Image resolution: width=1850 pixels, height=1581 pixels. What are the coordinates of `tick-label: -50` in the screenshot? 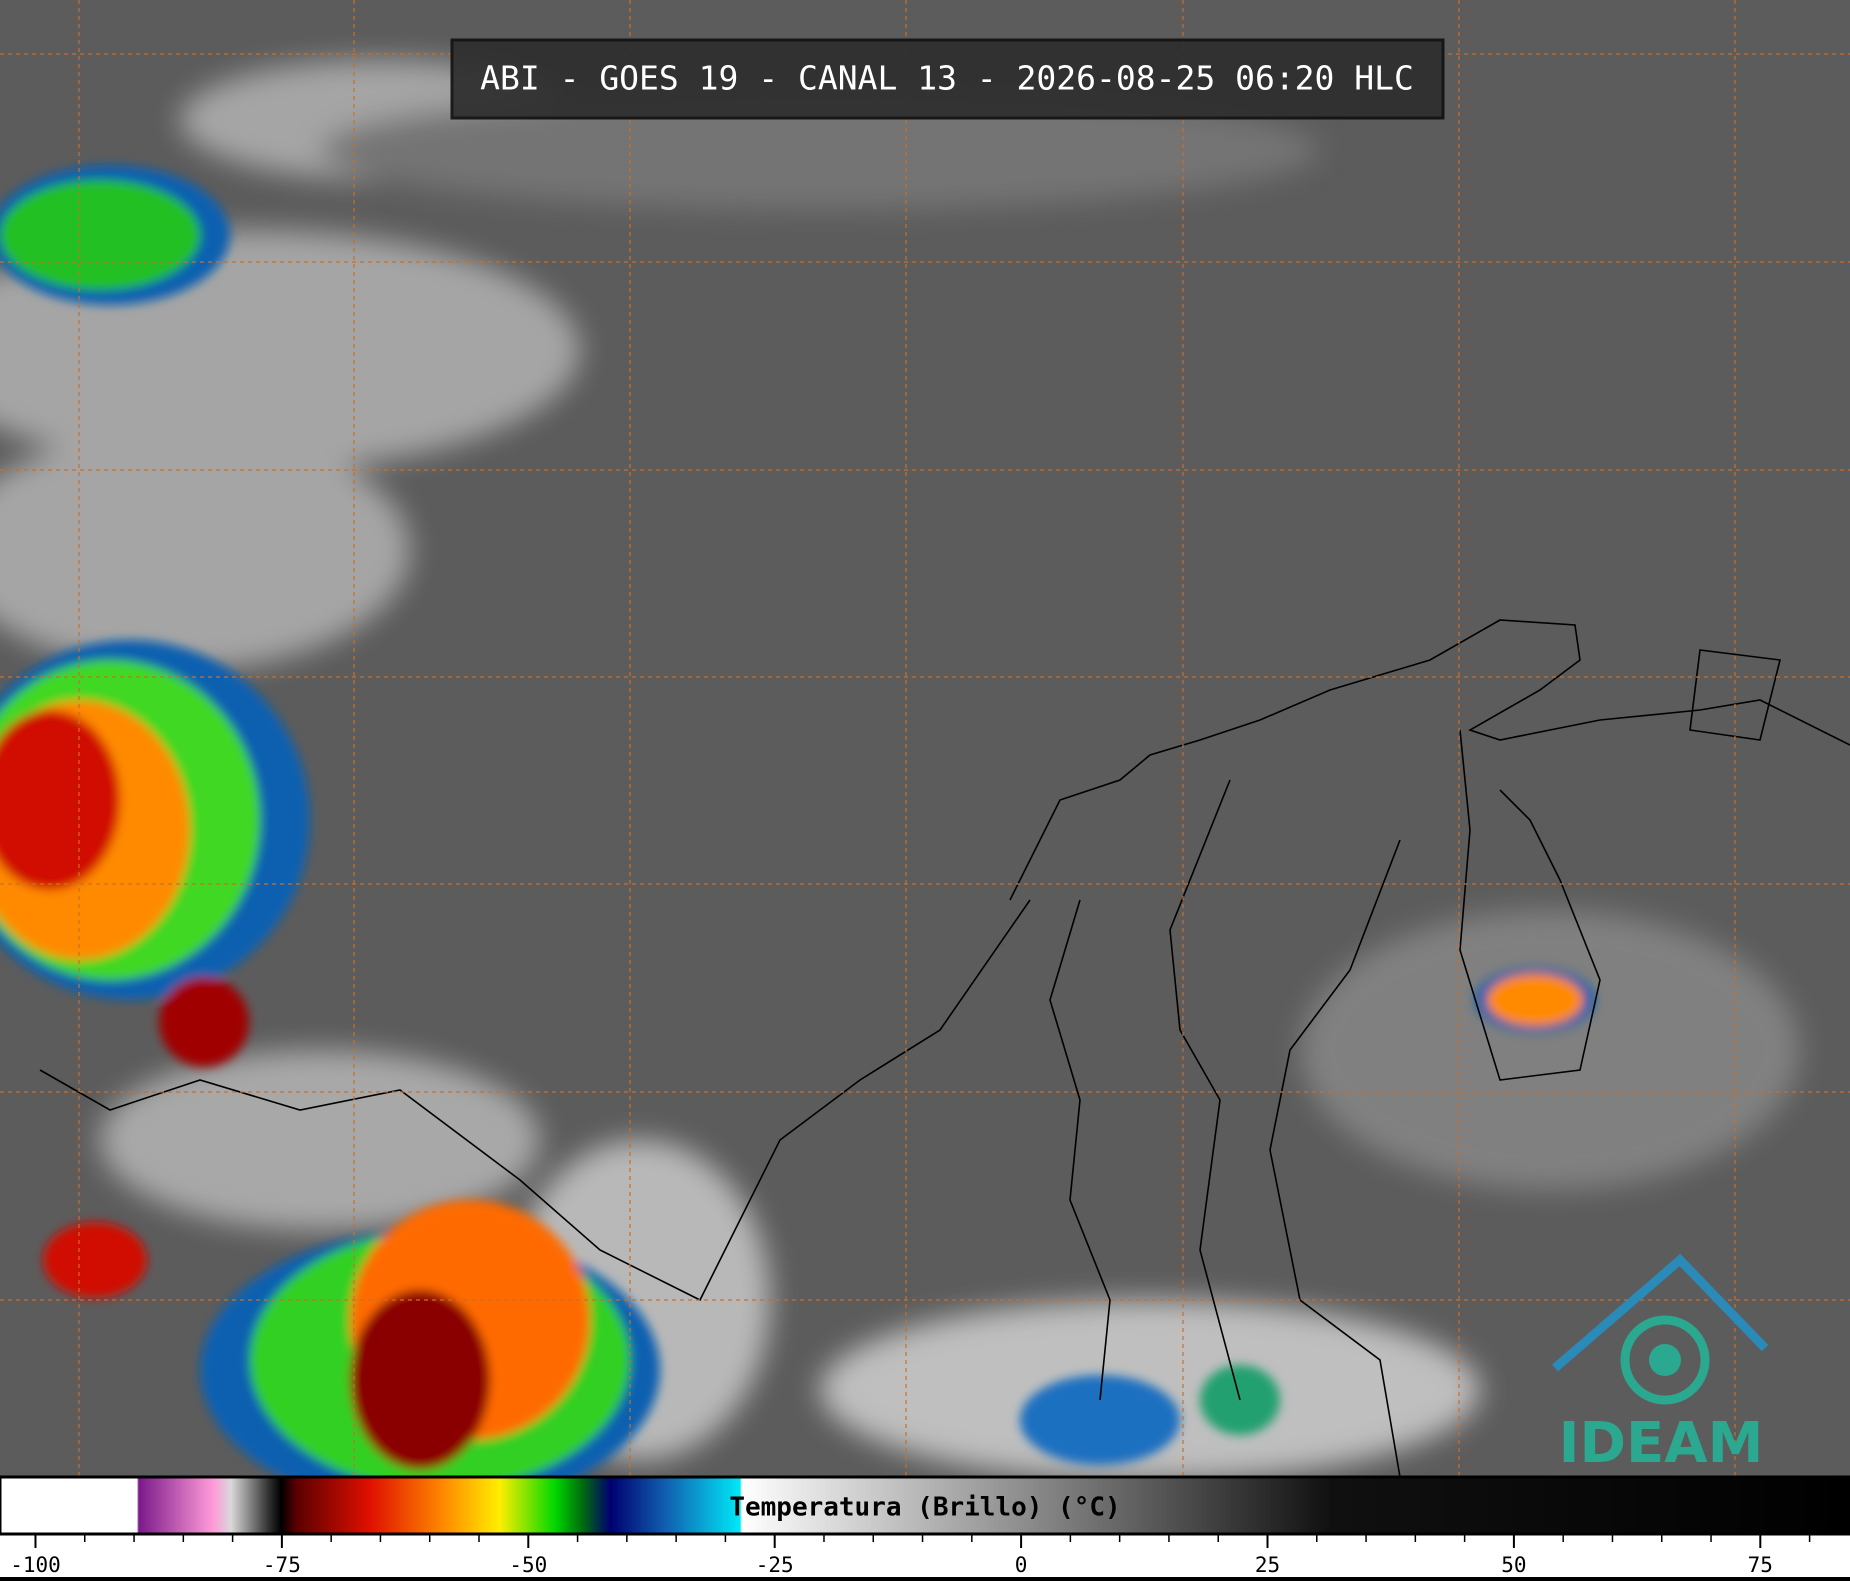 It's located at (528, 1565).